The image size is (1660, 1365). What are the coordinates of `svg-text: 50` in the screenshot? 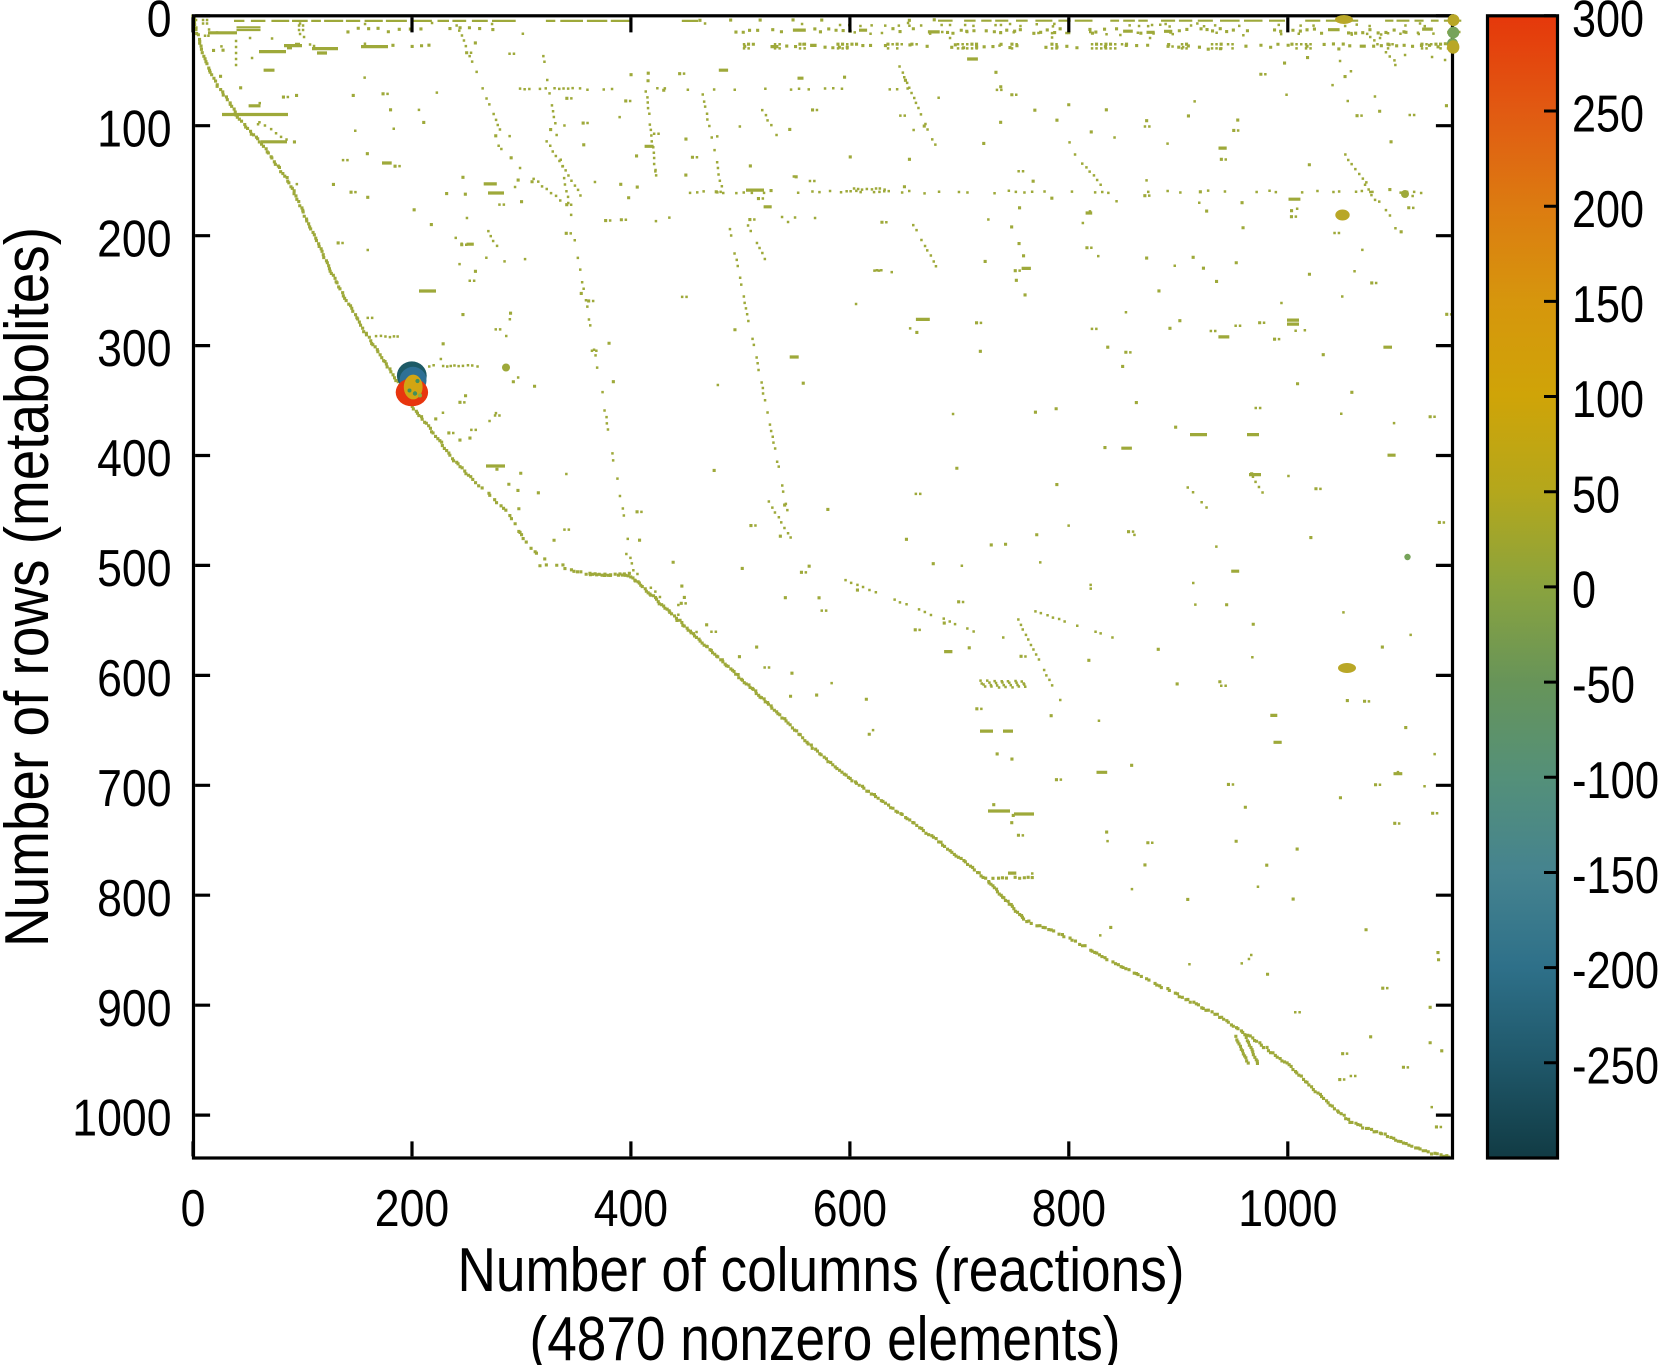 It's located at (1596, 494).